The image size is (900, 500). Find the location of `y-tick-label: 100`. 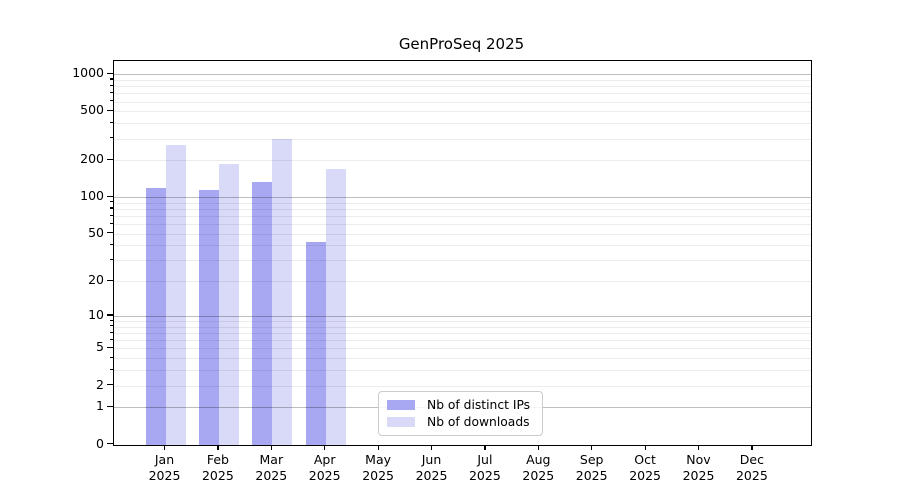

y-tick-label: 100 is located at coordinates (92, 196).